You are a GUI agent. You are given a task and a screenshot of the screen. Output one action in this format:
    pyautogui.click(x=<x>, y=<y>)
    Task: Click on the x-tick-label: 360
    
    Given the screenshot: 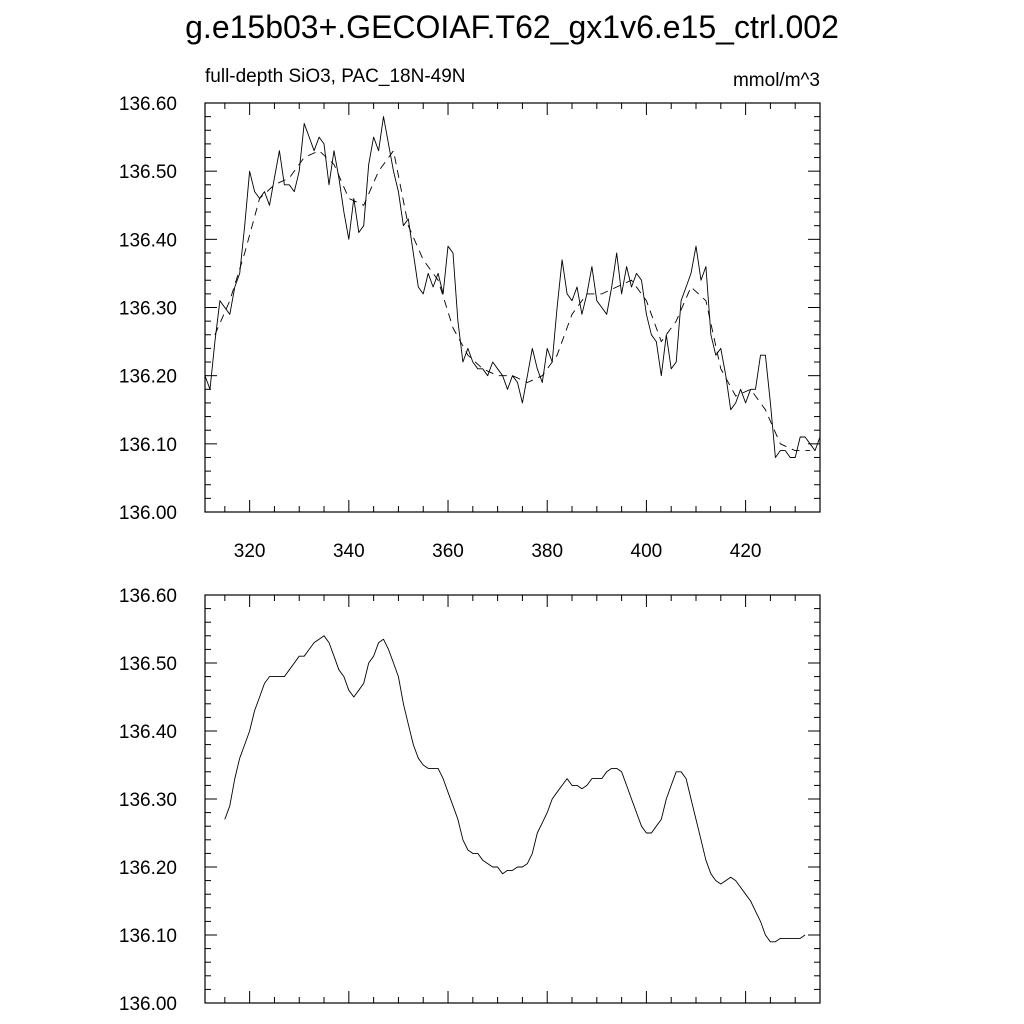 What is the action you would take?
    pyautogui.click(x=448, y=551)
    